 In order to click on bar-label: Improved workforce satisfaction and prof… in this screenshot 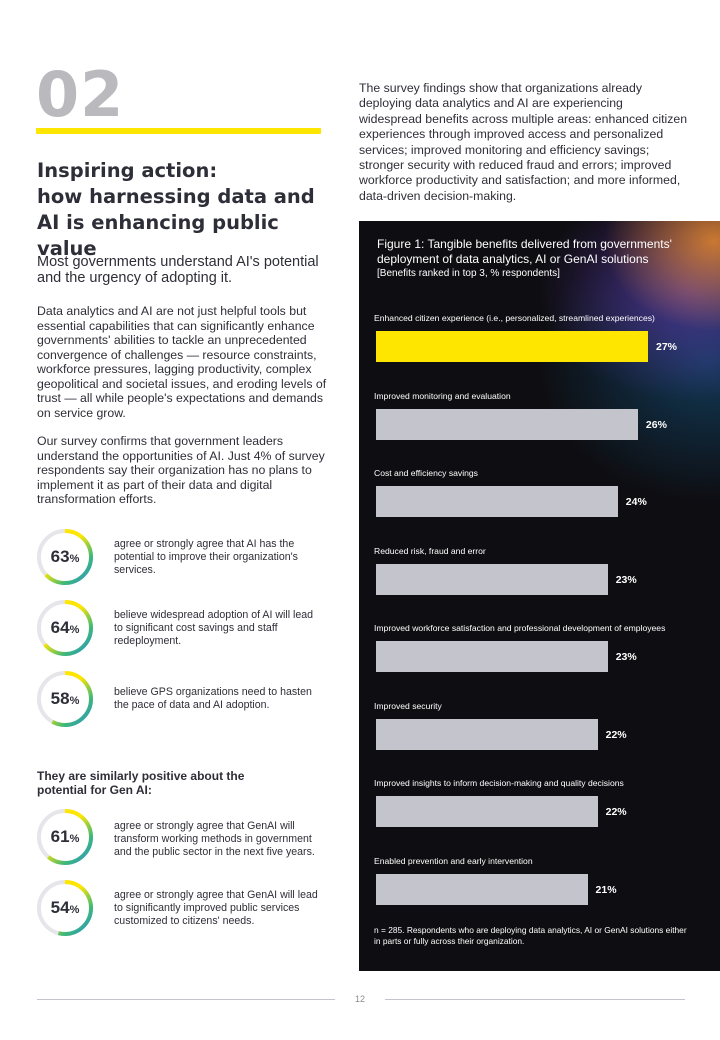, I will do `click(520, 628)`.